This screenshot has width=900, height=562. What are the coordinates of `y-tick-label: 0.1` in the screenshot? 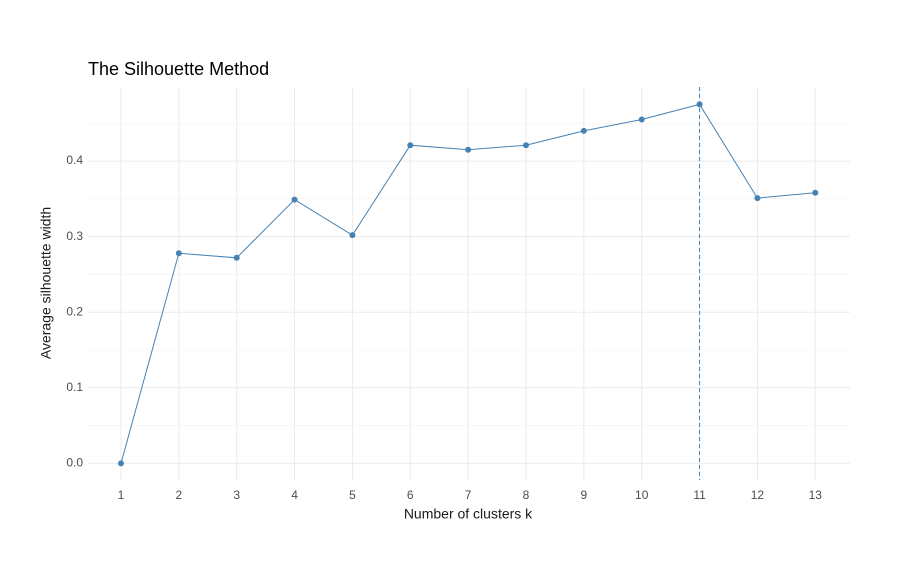 It's located at (74, 387).